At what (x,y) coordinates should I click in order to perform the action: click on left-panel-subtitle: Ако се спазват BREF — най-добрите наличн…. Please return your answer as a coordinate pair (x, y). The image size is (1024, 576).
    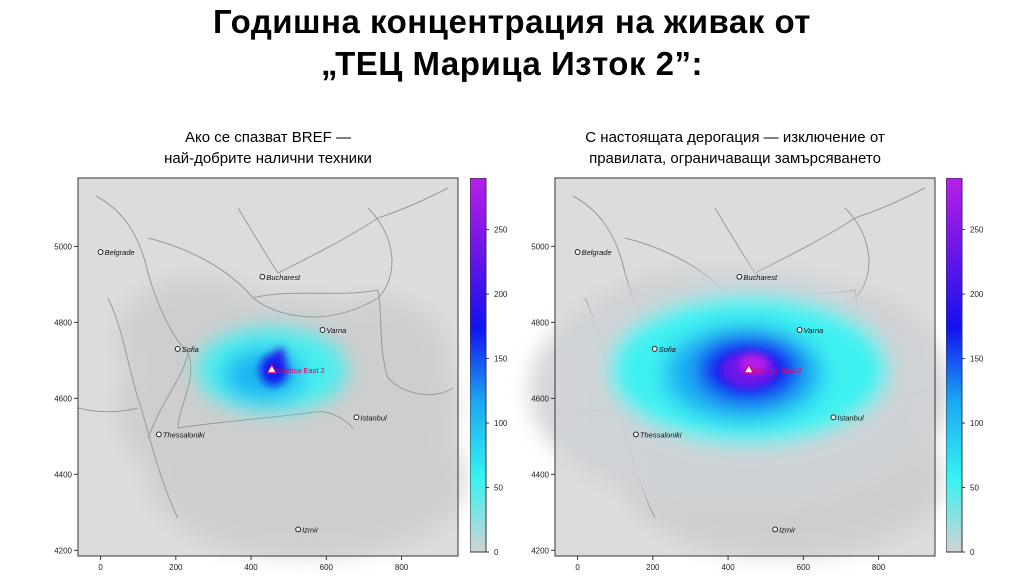
    Looking at the image, I should click on (268, 148).